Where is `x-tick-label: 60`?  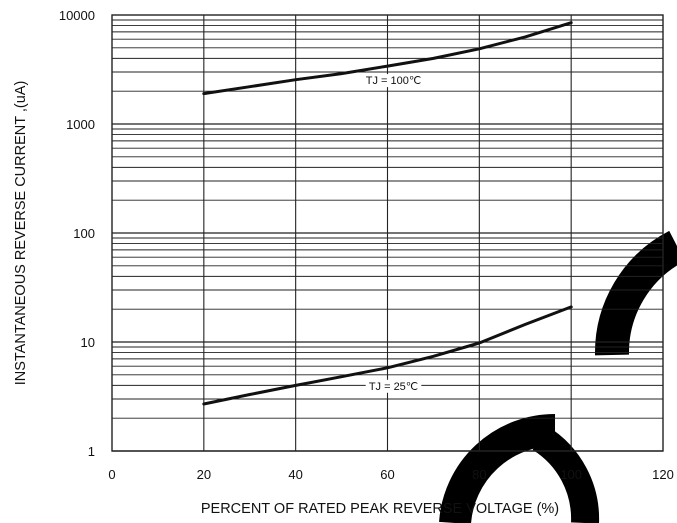
x-tick-label: 60 is located at coordinates (387, 474).